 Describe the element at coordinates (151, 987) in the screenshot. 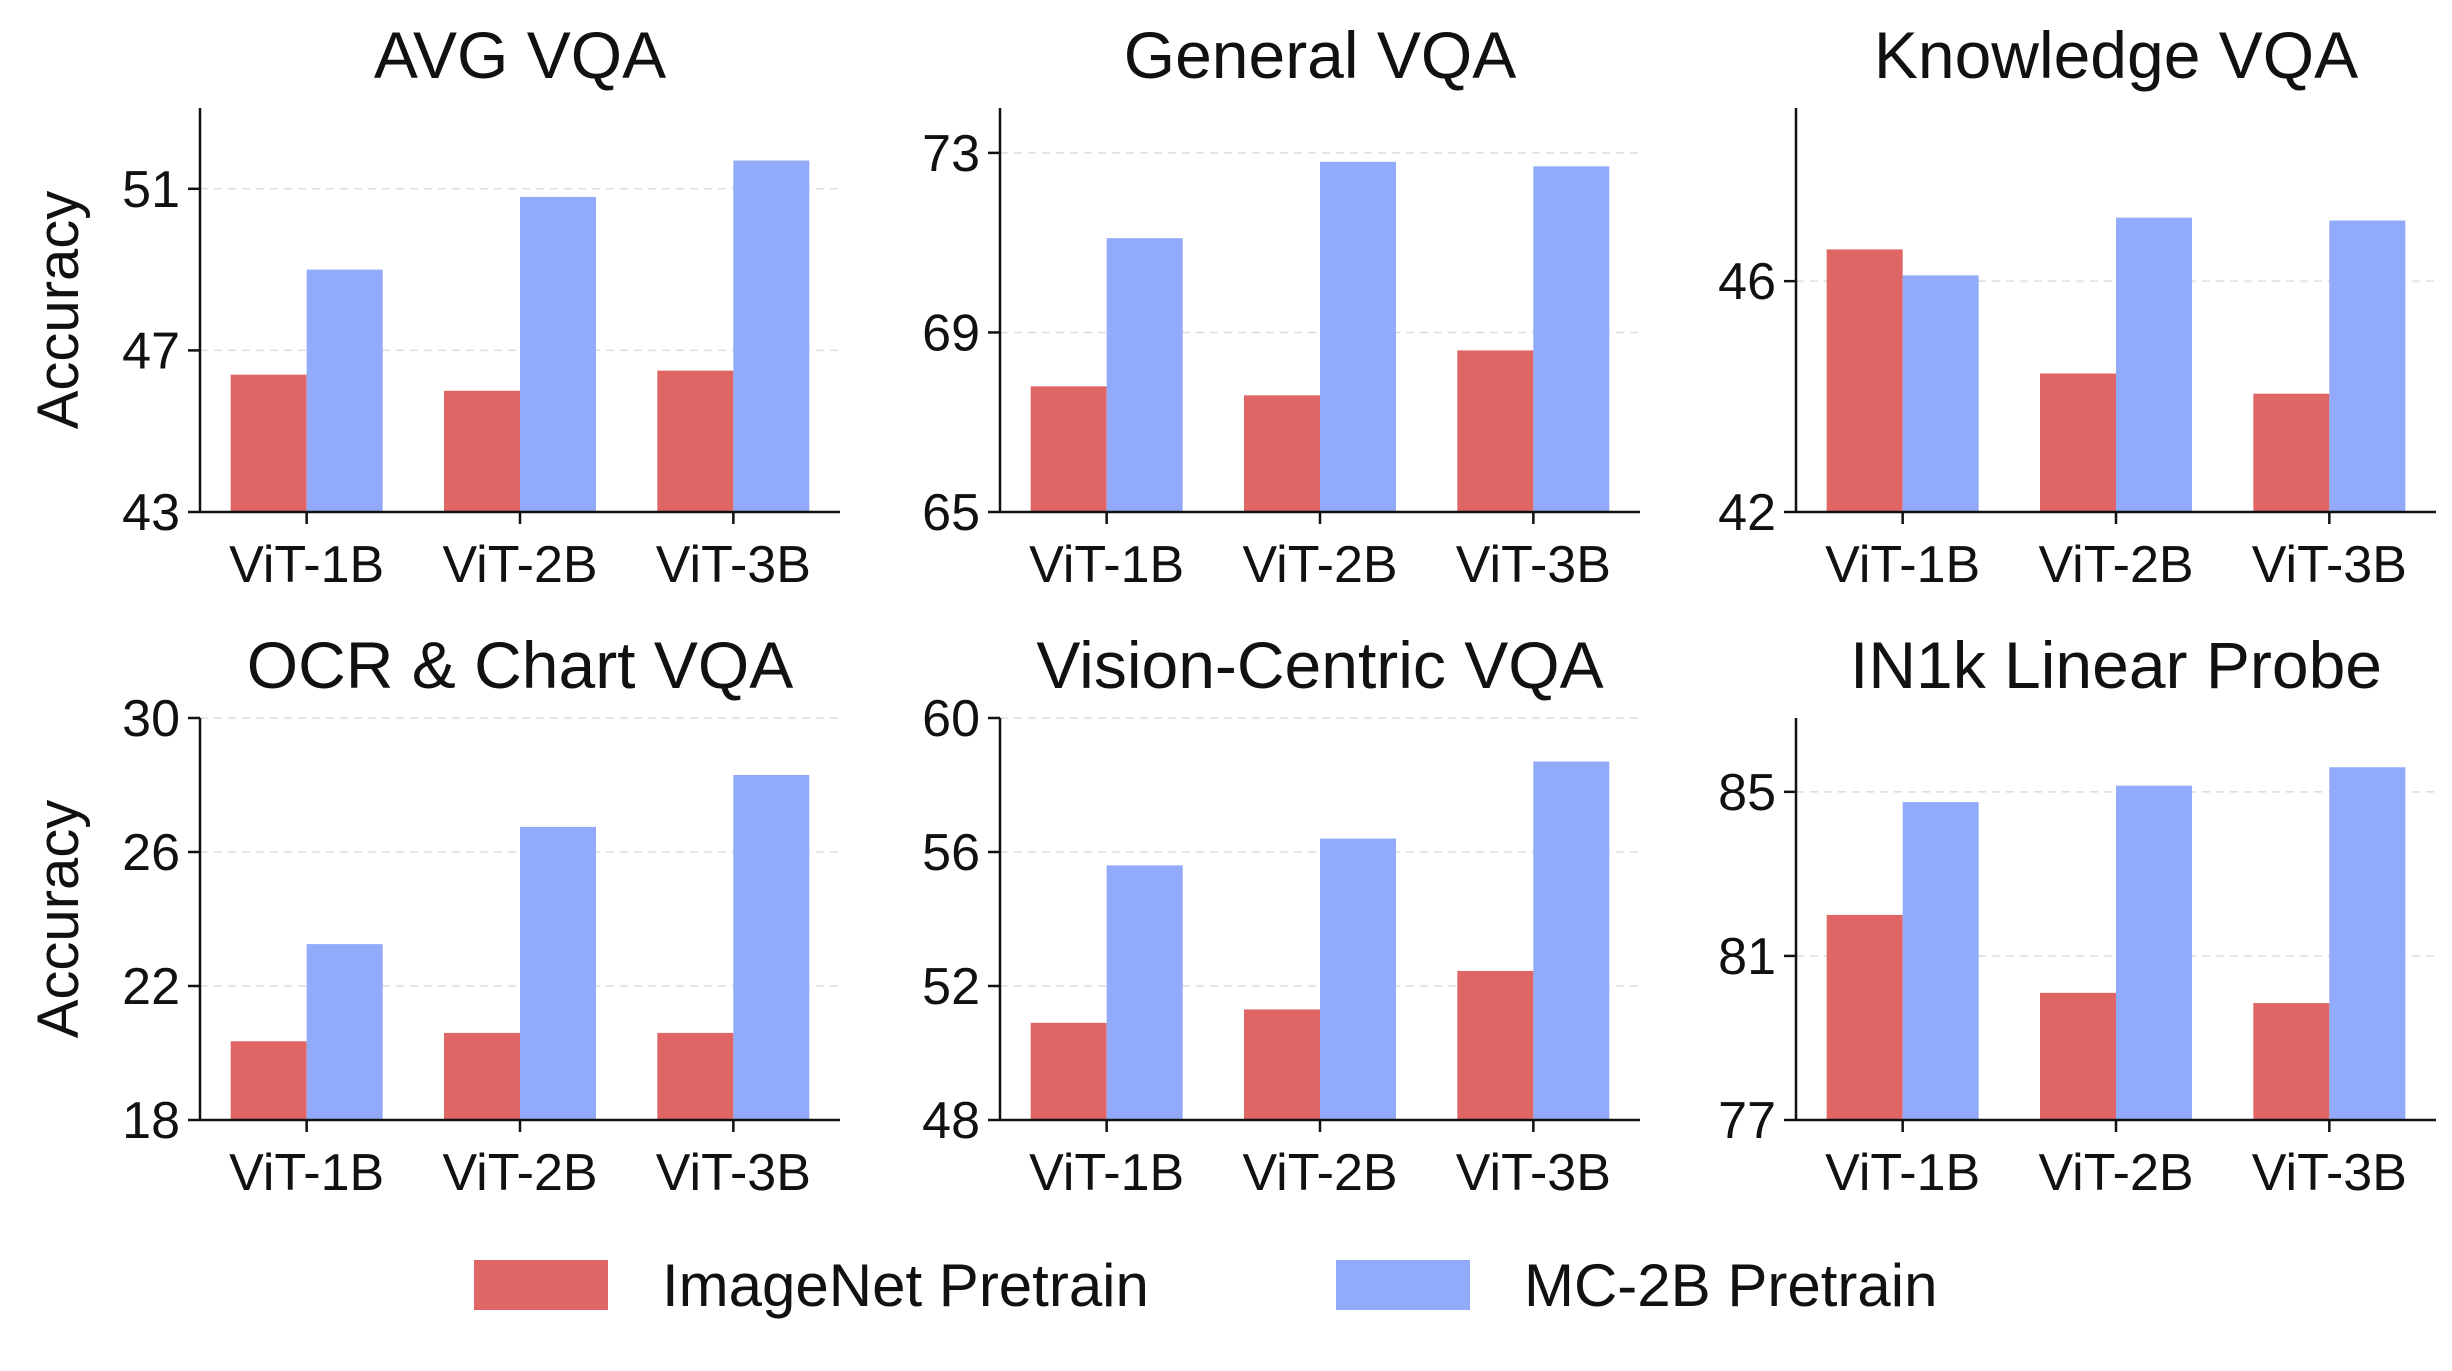

I see `y-tick-label: 22` at that location.